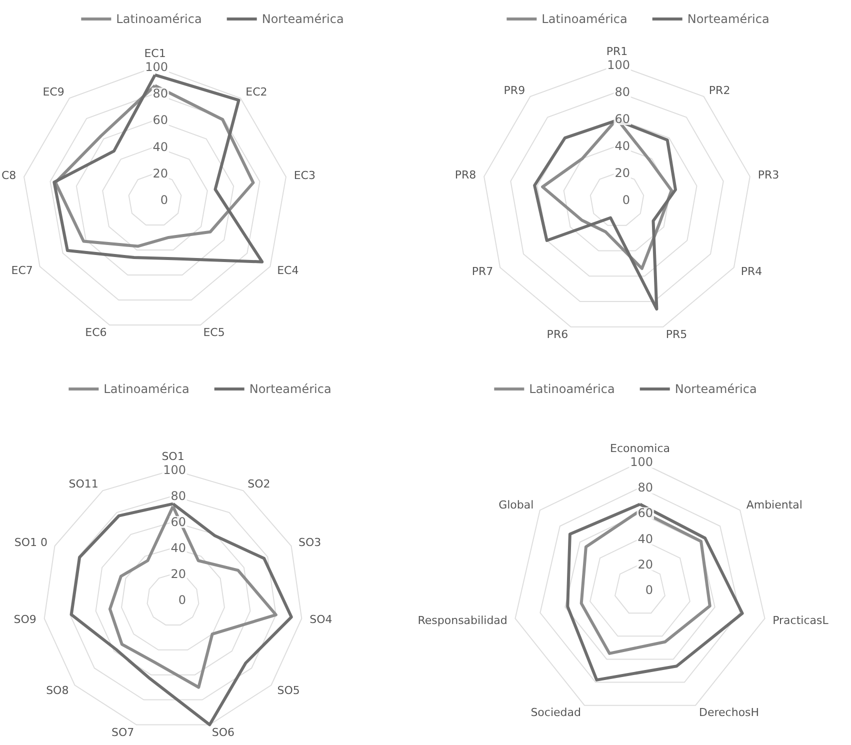  What do you see at coordinates (288, 690) in the screenshot?
I see `spoke-label: SO5` at bounding box center [288, 690].